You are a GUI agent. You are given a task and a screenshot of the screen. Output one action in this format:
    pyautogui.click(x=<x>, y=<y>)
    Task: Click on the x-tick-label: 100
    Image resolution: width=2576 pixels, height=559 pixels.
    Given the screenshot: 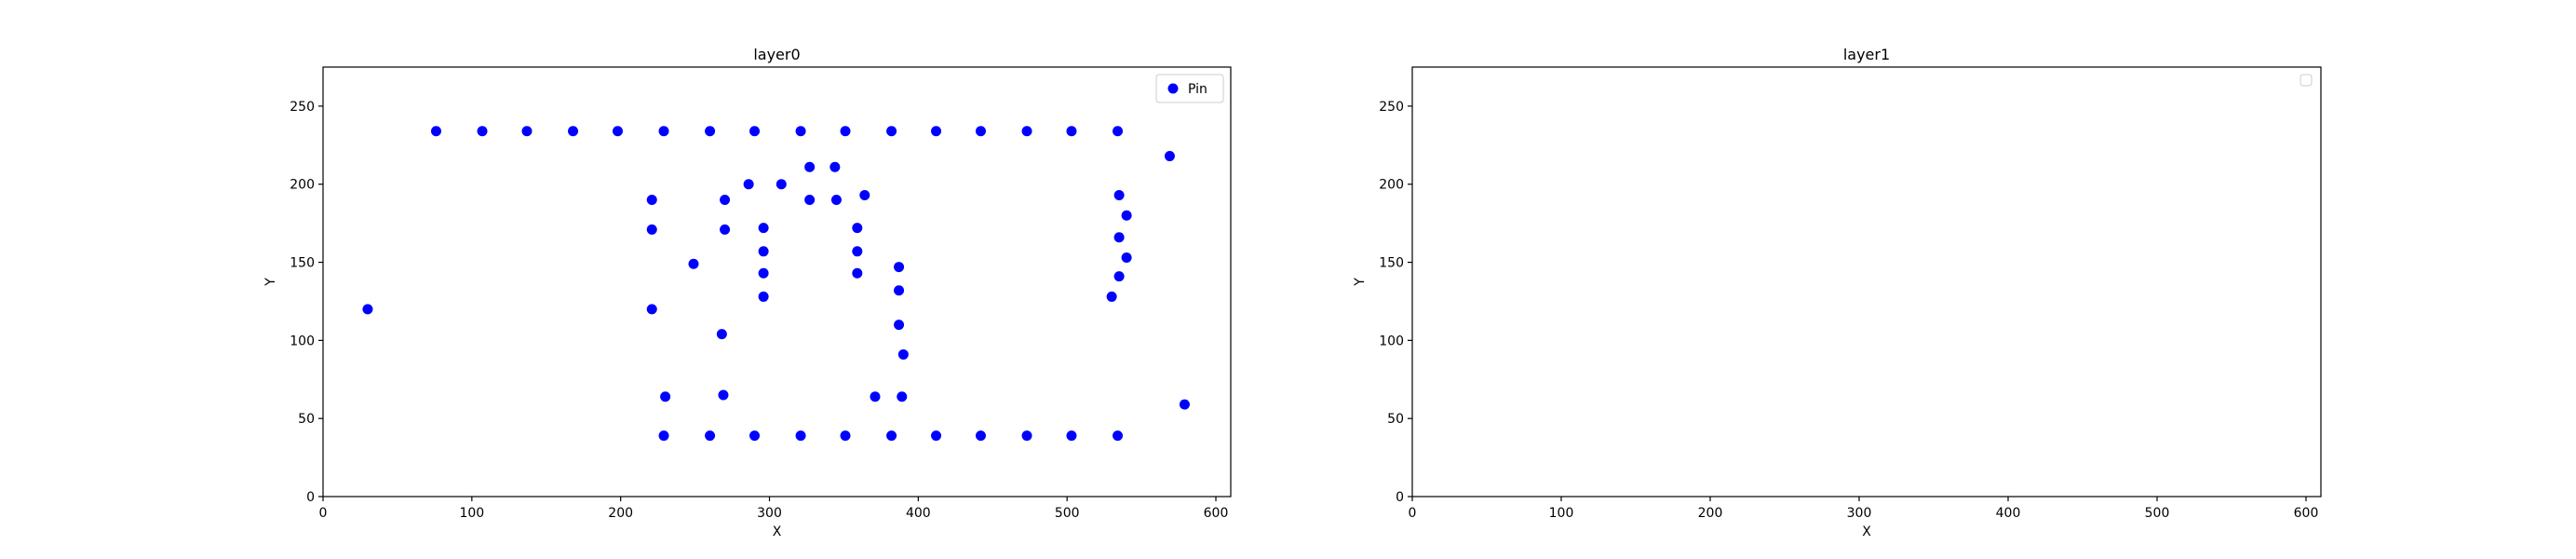 What is the action you would take?
    pyautogui.click(x=1561, y=513)
    